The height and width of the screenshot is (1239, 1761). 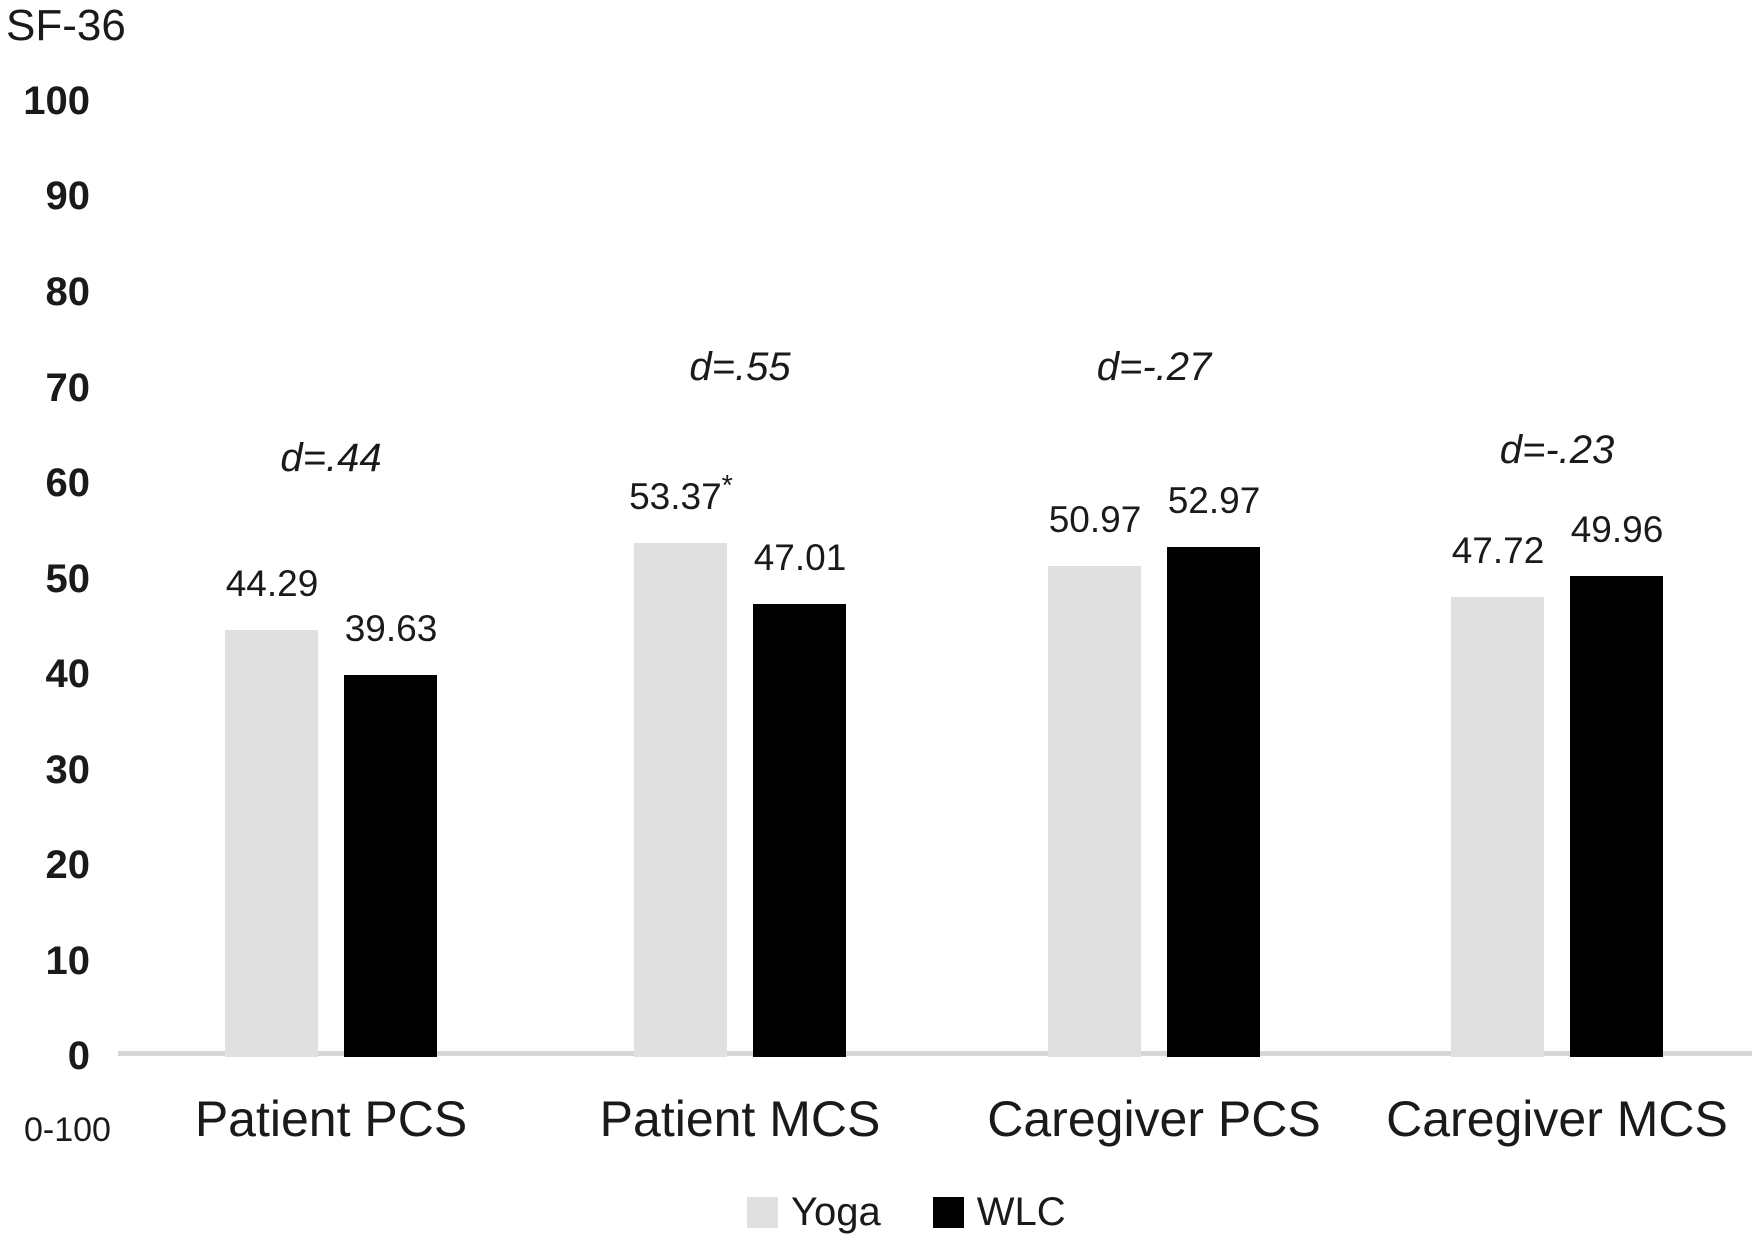 What do you see at coordinates (56, 101) in the screenshot?
I see `y-tick-100: 100` at bounding box center [56, 101].